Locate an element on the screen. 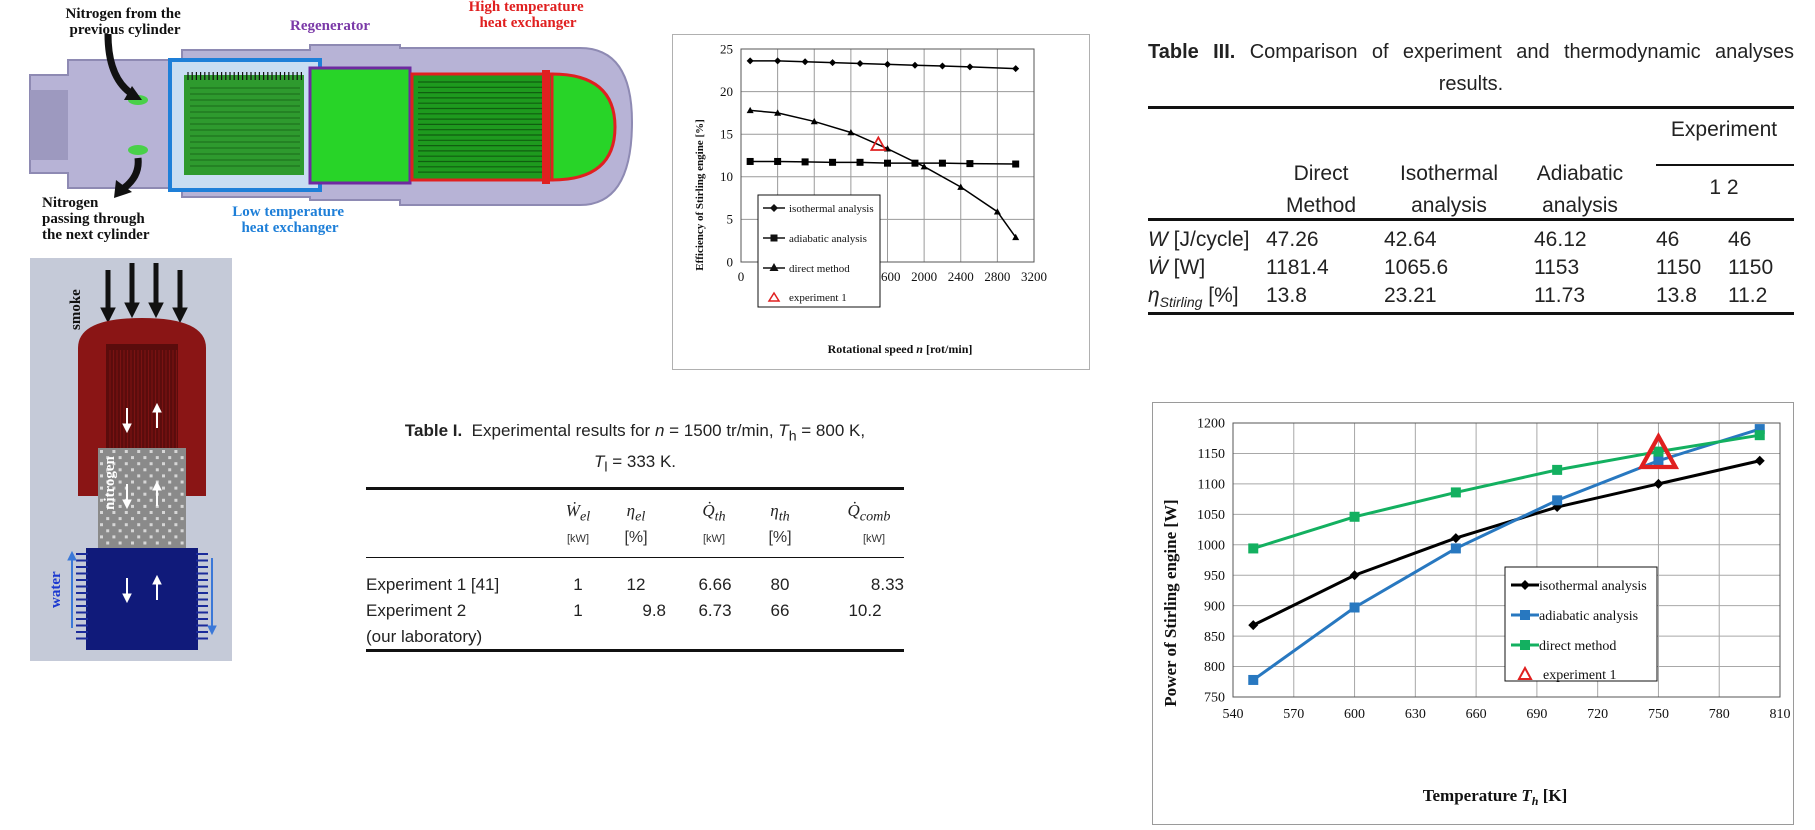 The width and height of the screenshot is (1815, 830). cylinder-cross-section: smoke nitrogen water is located at coordinates (131, 459).